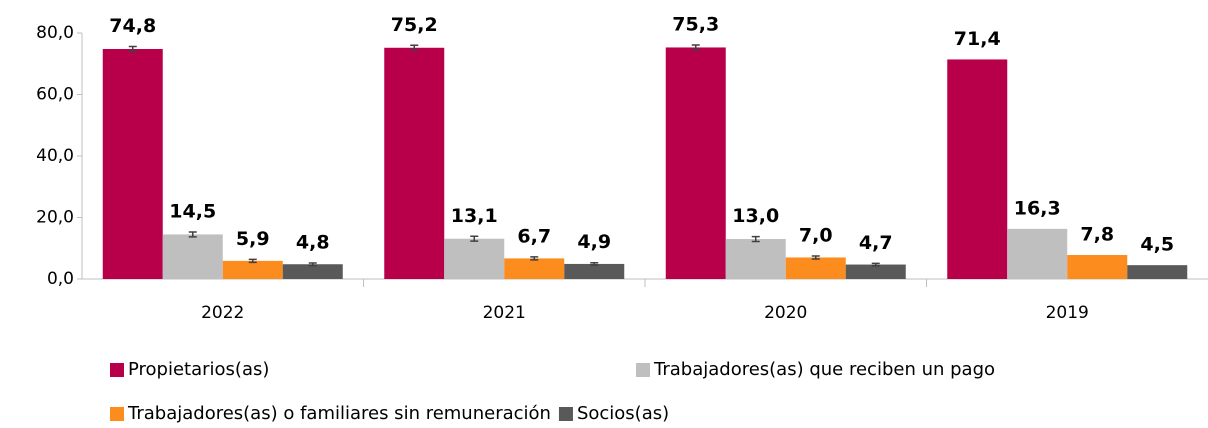 The image size is (1208, 428). I want to click on value-label: 6,7, so click(534, 236).